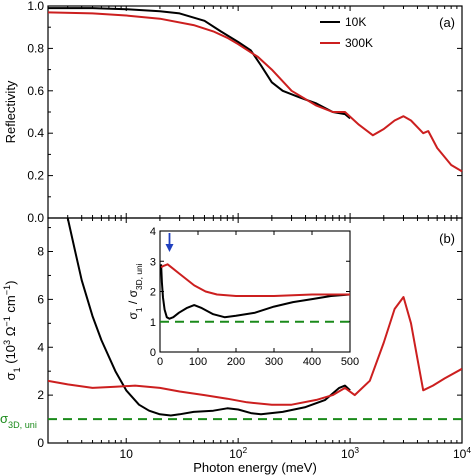 The image size is (474, 475). I want to click on inset-y-tick-label: 3, so click(153, 262).